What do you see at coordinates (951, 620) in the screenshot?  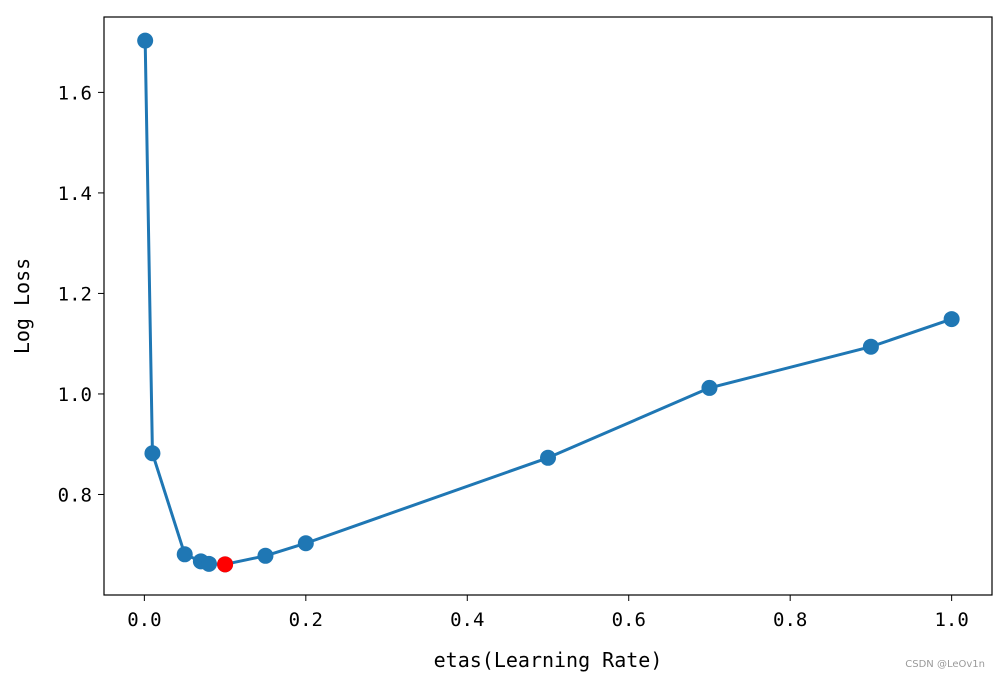 I see `x-tick-label: 1.0` at bounding box center [951, 620].